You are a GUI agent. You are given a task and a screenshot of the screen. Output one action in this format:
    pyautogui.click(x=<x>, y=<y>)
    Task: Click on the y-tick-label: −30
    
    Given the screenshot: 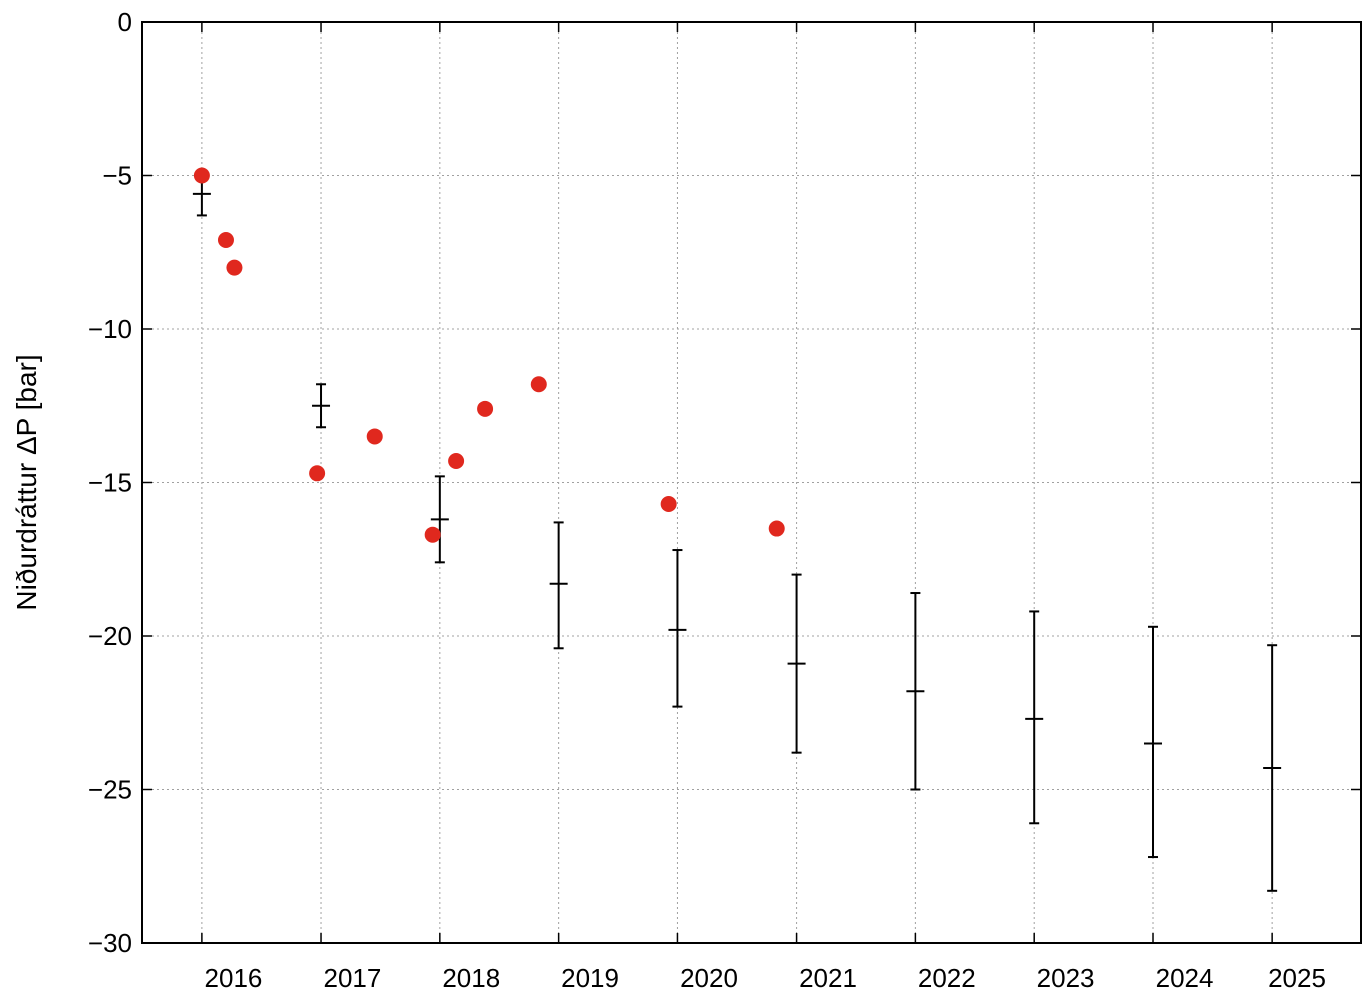 What is the action you would take?
    pyautogui.click(x=110, y=943)
    